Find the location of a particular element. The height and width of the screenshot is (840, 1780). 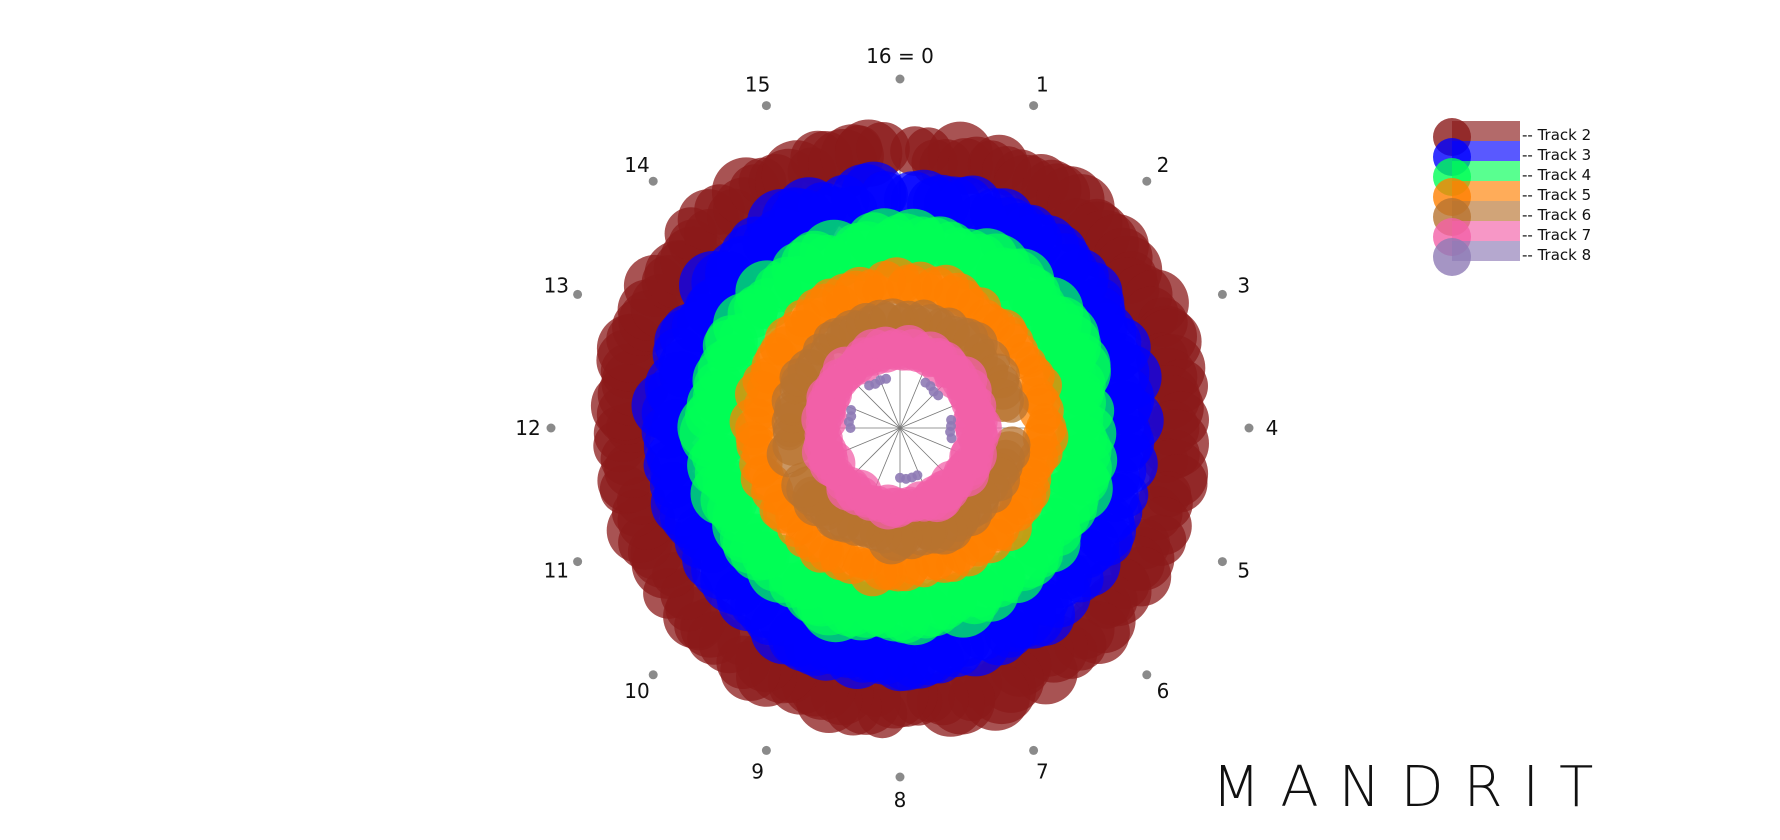

tick-label: 8 is located at coordinates (900, 800).